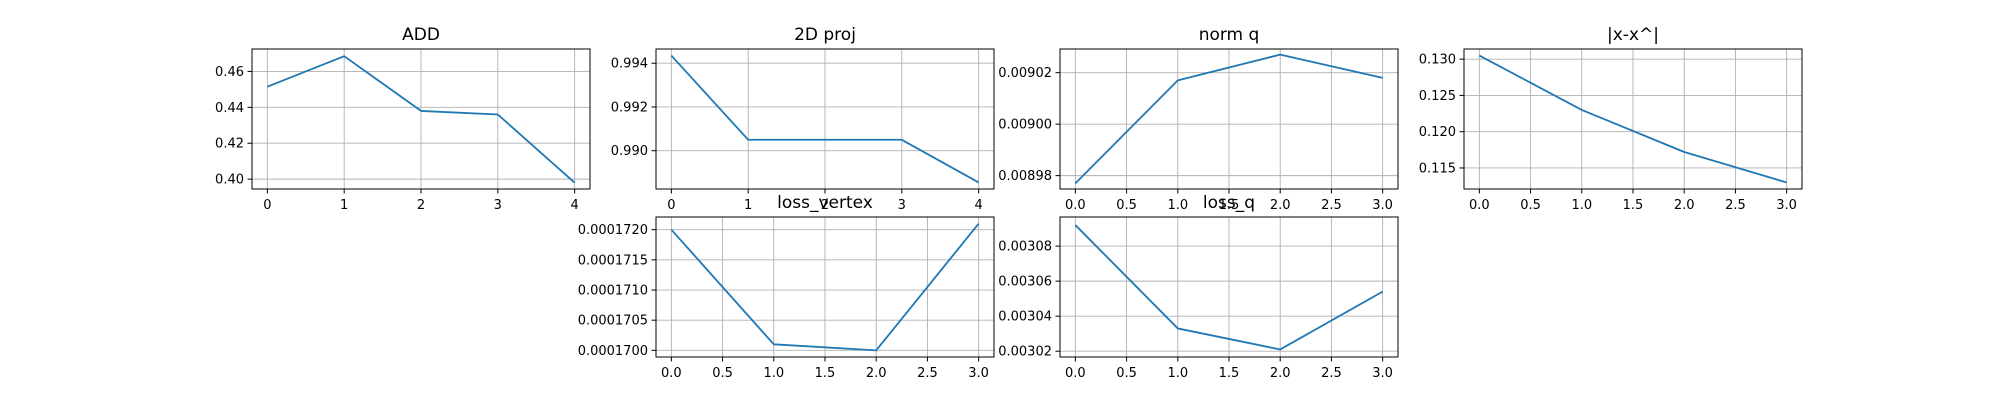 The width and height of the screenshot is (2000, 400). What do you see at coordinates (613, 321) in the screenshot?
I see `y-tick-label: 0.0001705` at bounding box center [613, 321].